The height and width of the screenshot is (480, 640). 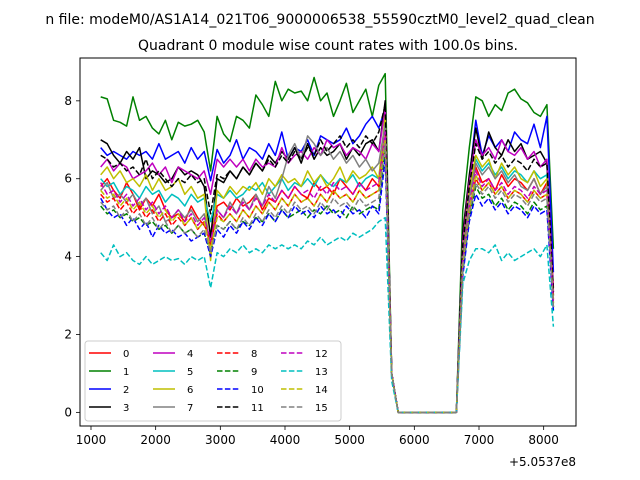 I want to click on legend-label-8: 8, so click(x=254, y=354).